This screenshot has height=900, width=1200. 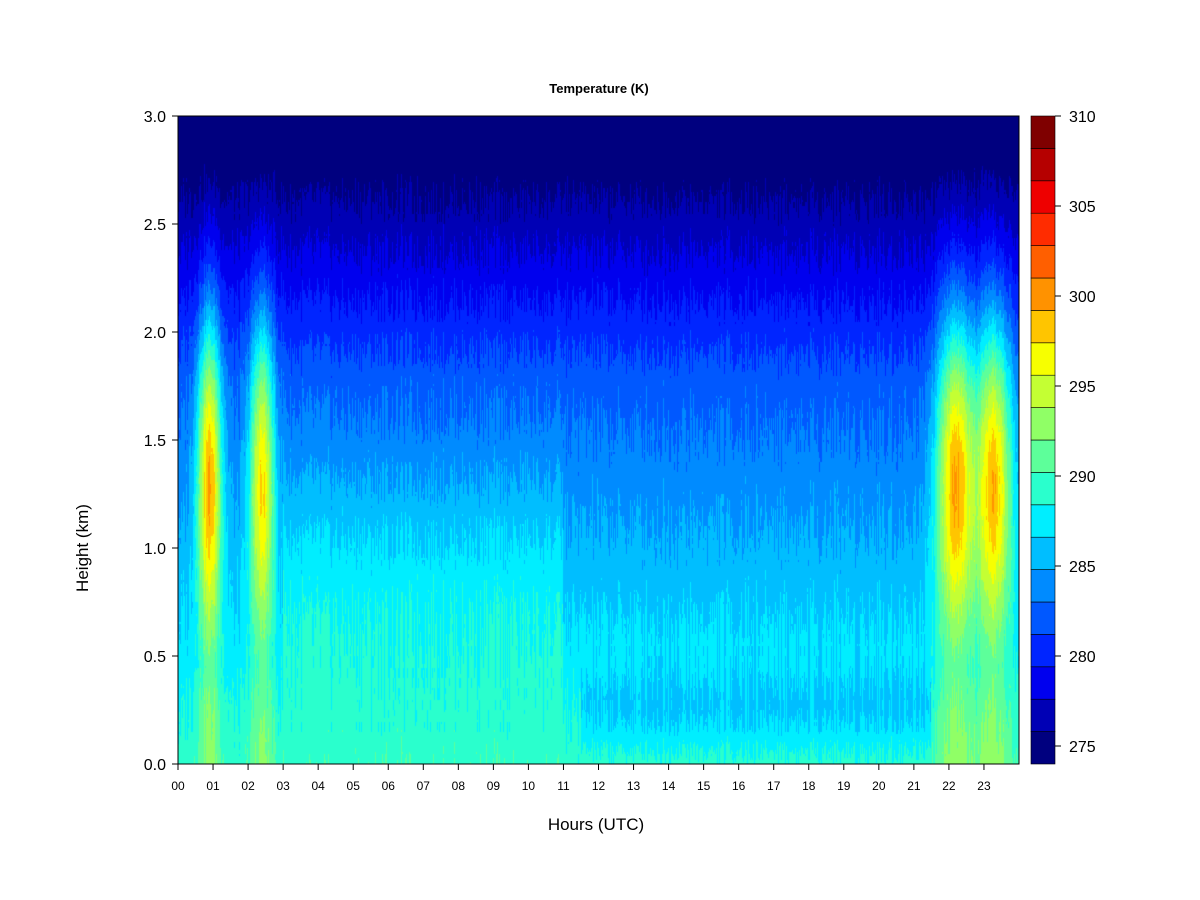 I want to click on x-tick-label: 20, so click(x=879, y=786).